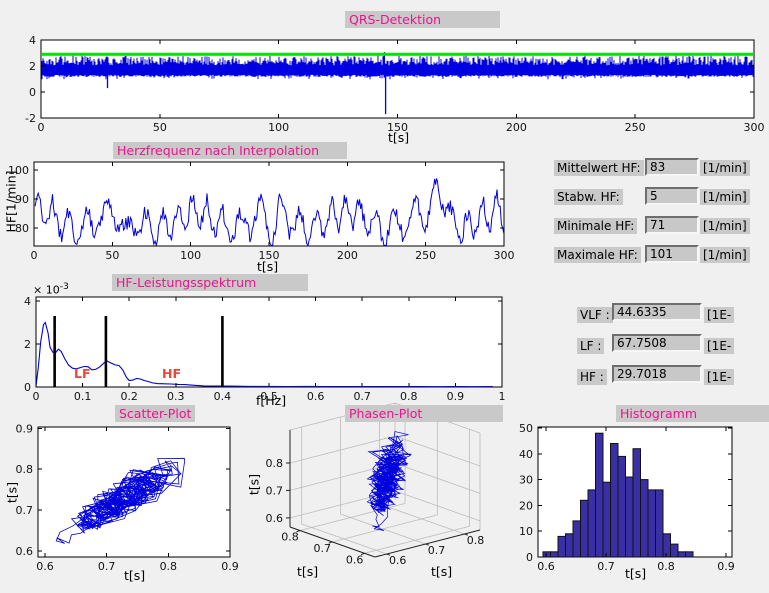  What do you see at coordinates (502, 396) in the screenshot?
I see `svg-text: 1` at bounding box center [502, 396].